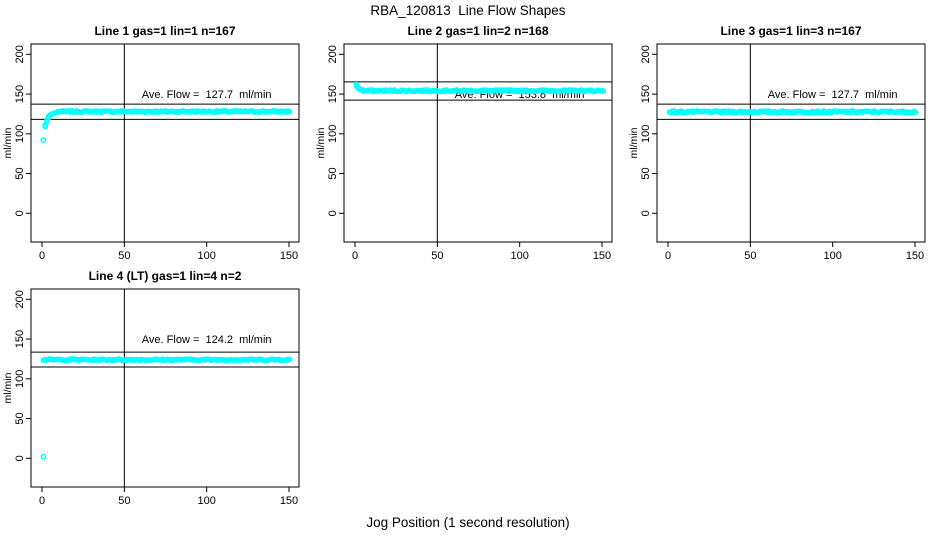 The height and width of the screenshot is (540, 936). What do you see at coordinates (790, 31) in the screenshot?
I see `panel-title: Line 3 gas=1 lin=3 n=167` at bounding box center [790, 31].